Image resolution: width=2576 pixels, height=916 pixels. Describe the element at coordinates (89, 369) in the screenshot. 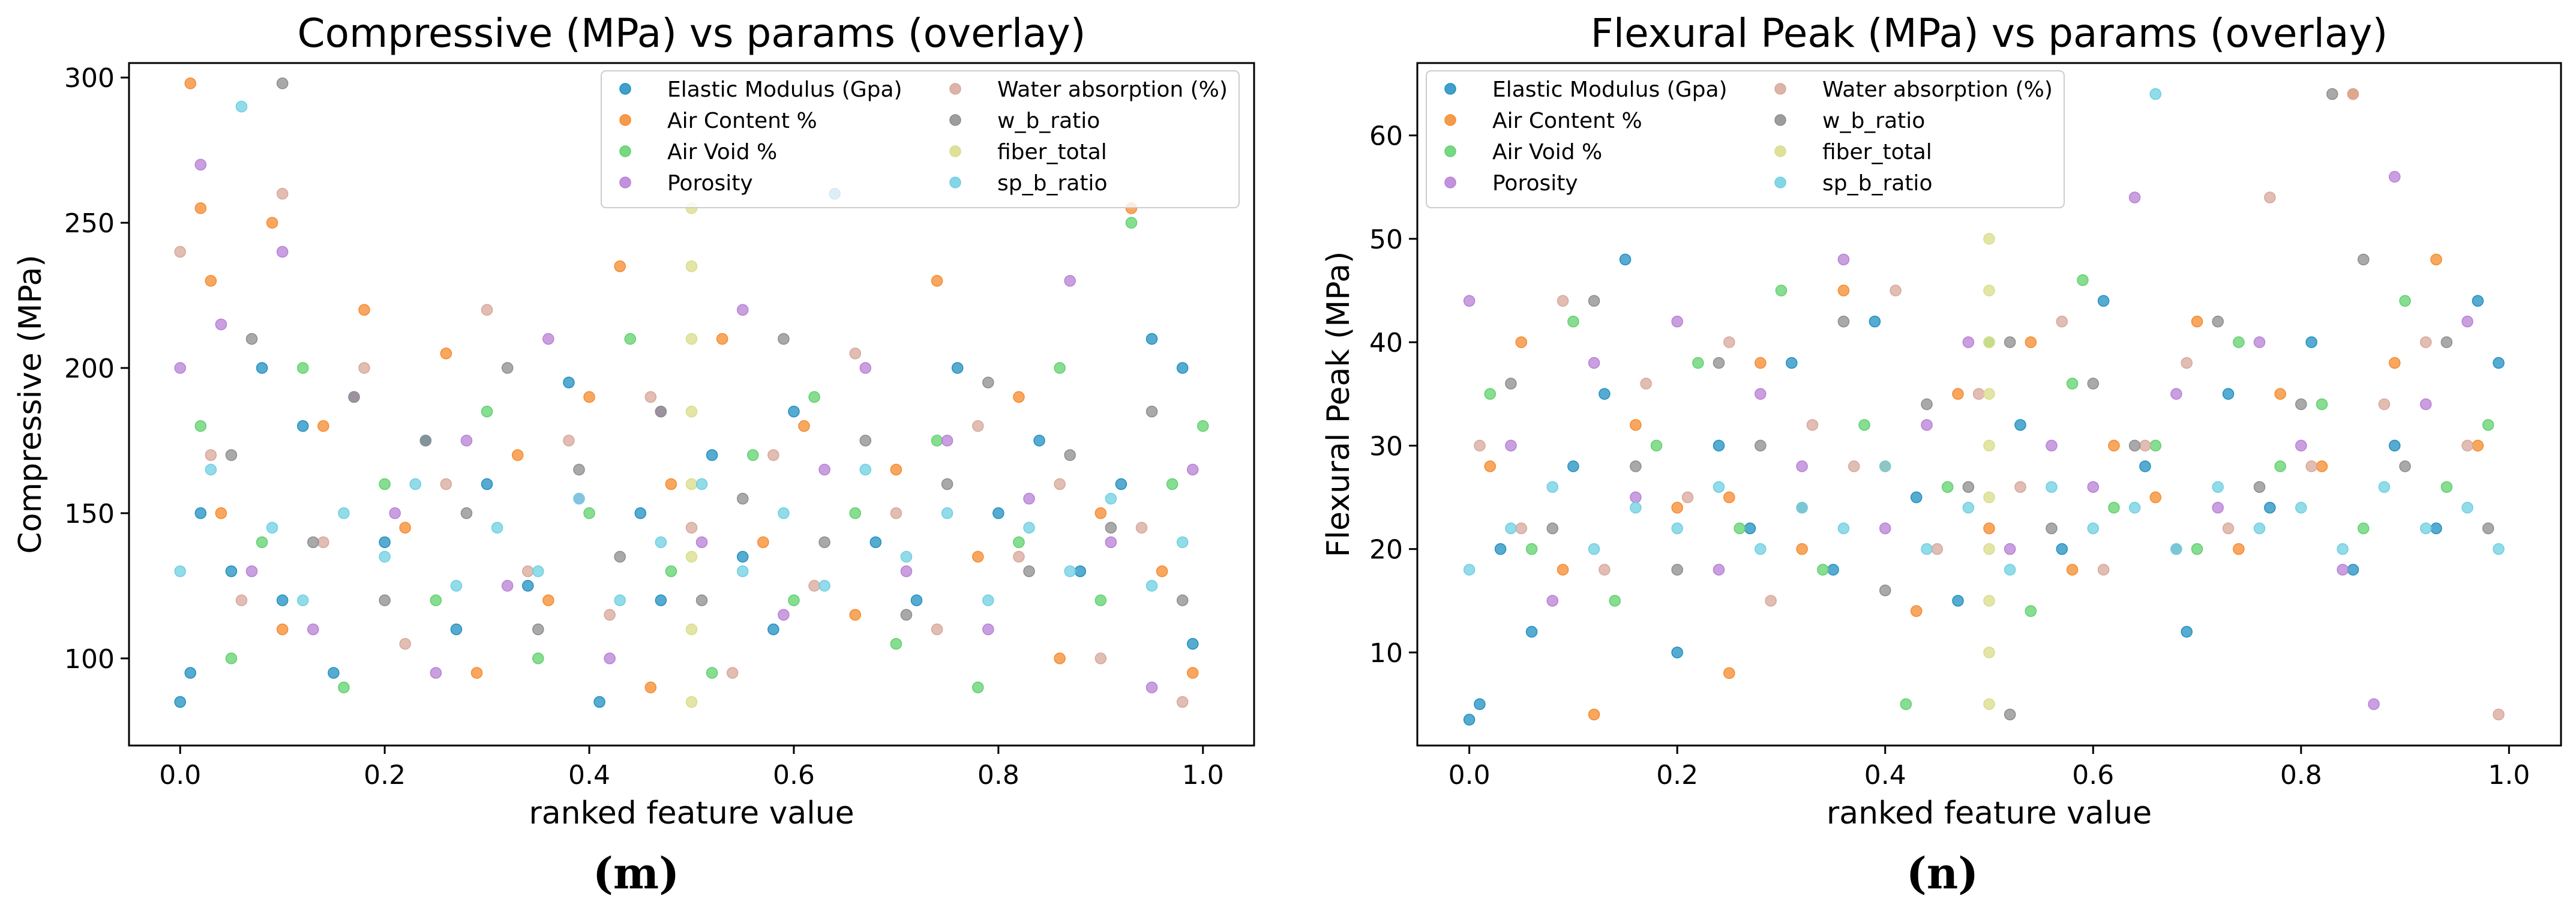

I see `y-tick-label: 200` at that location.